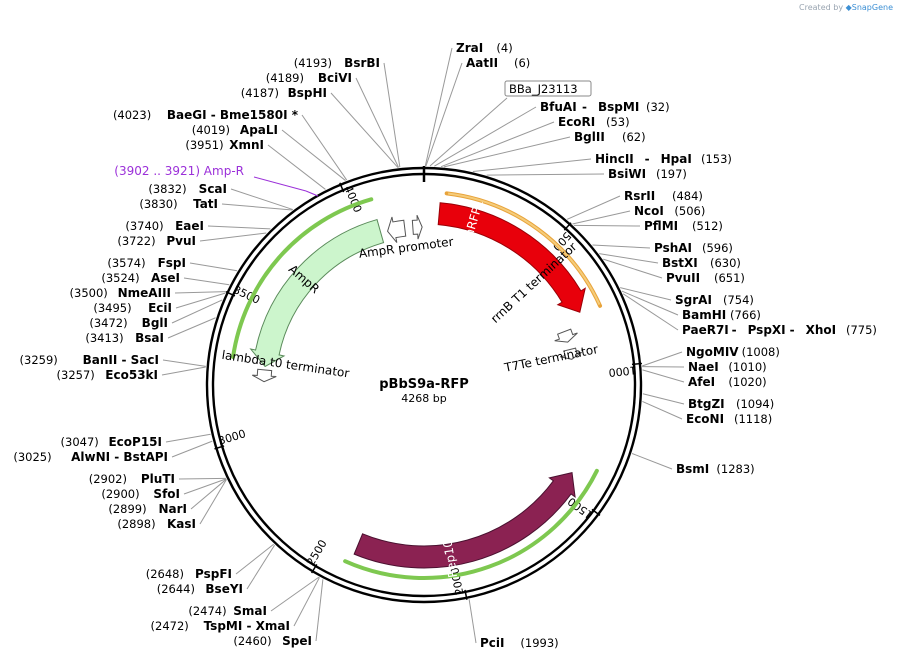  What do you see at coordinates (121, 360) in the screenshot?
I see `site-enzyme-name: BanII - SacI` at bounding box center [121, 360].